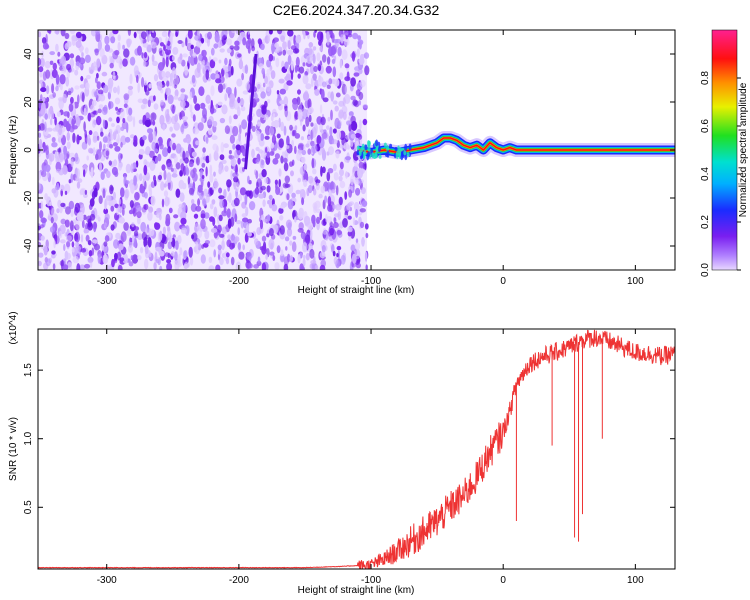 The width and height of the screenshot is (750, 600). Describe the element at coordinates (28, 102) in the screenshot. I see `spec-y-tick-label: 20` at that location.